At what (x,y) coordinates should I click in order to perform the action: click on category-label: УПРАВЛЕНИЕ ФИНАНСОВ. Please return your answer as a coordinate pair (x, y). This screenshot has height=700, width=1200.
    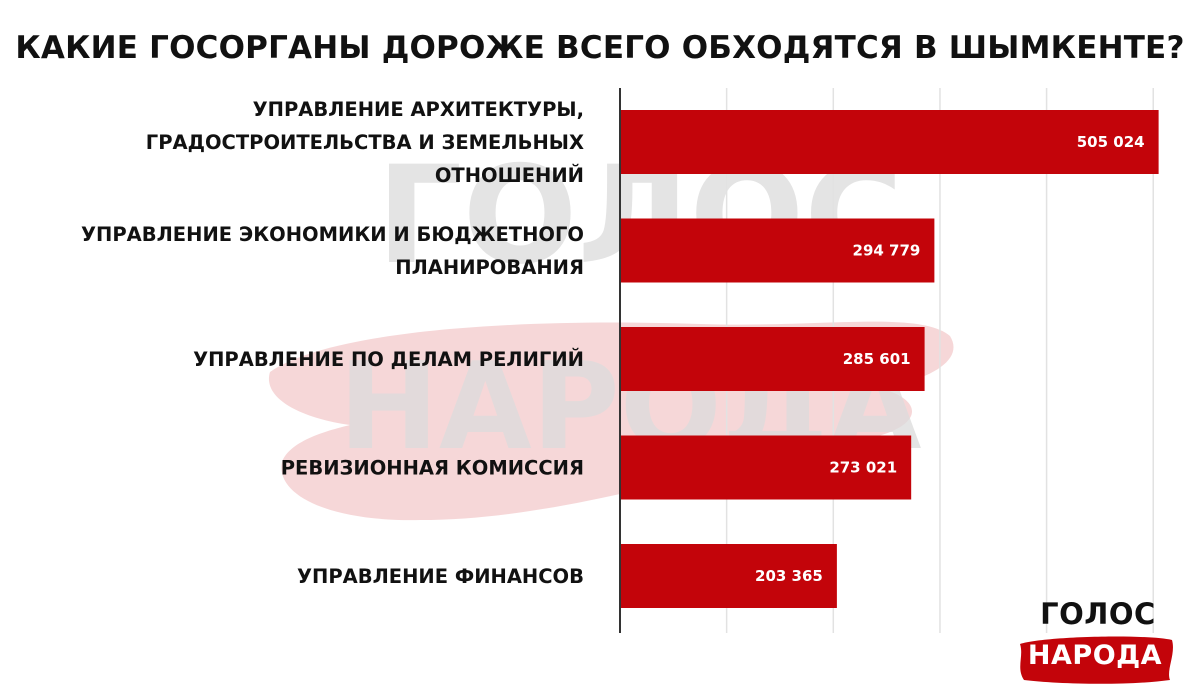
    Looking at the image, I should click on (440, 576).